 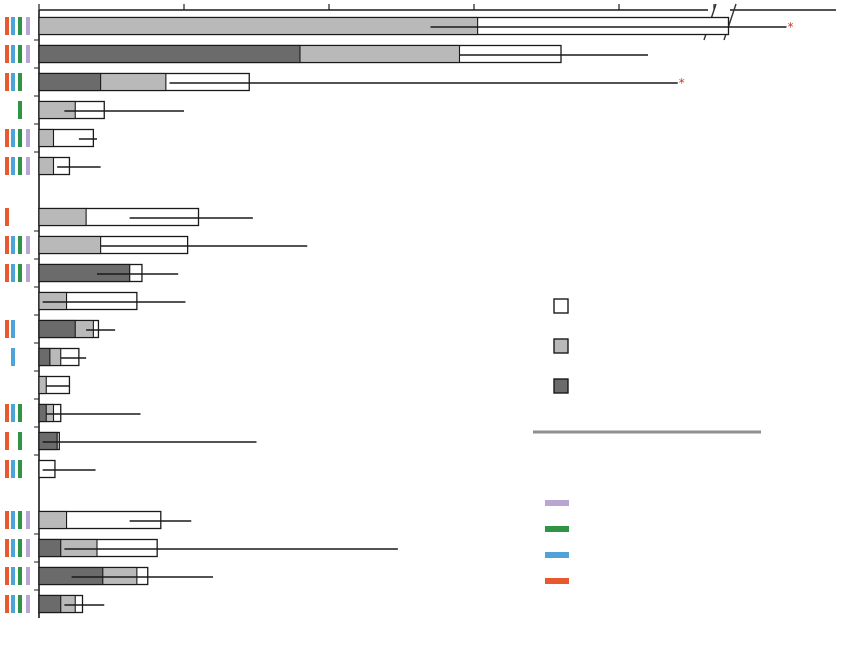 What do you see at coordinates (557, 581) in the screenshot?
I see `legend-color-orange` at bounding box center [557, 581].